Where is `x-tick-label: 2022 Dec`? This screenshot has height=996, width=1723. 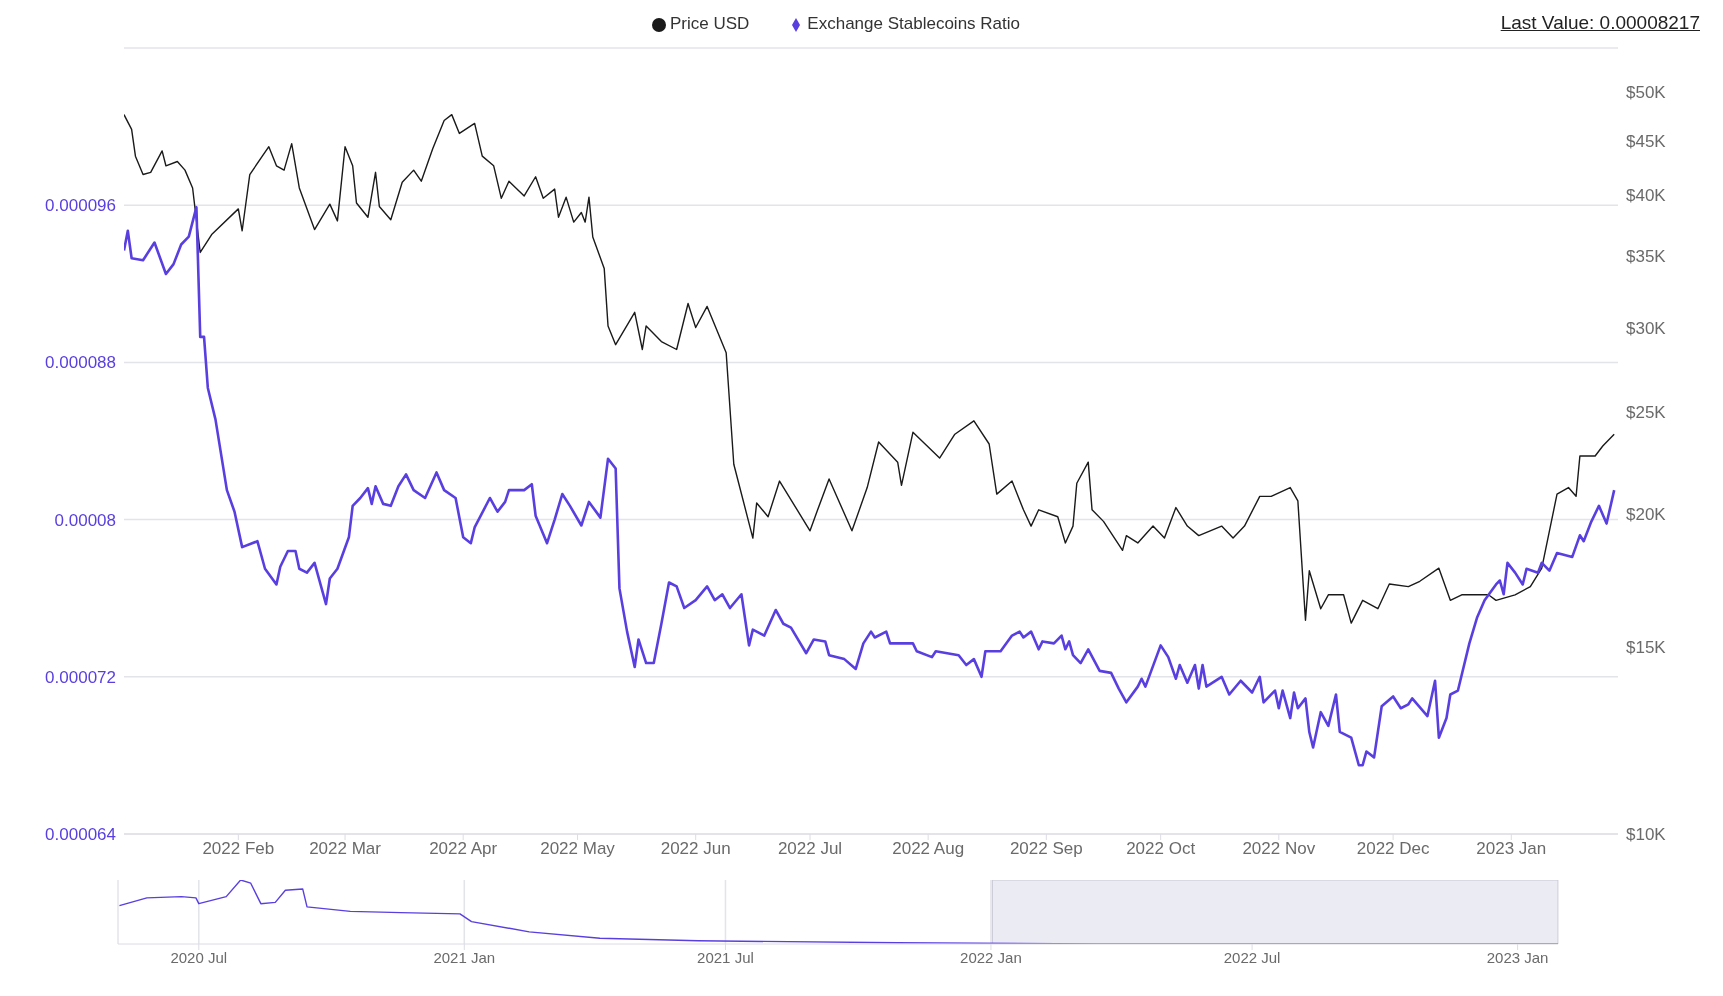 x-tick-label: 2022 Dec is located at coordinates (1393, 849).